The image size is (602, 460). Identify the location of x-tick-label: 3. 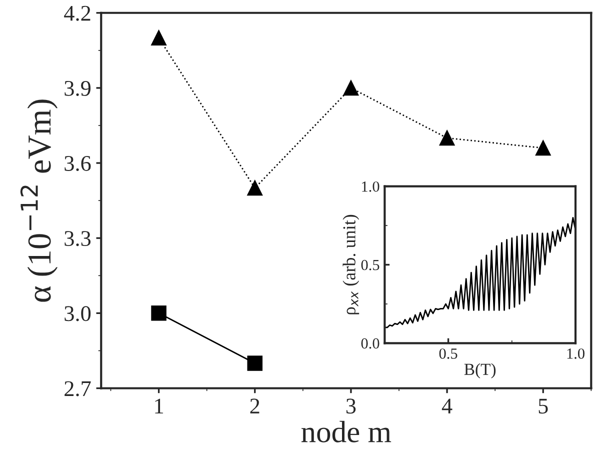
(351, 406).